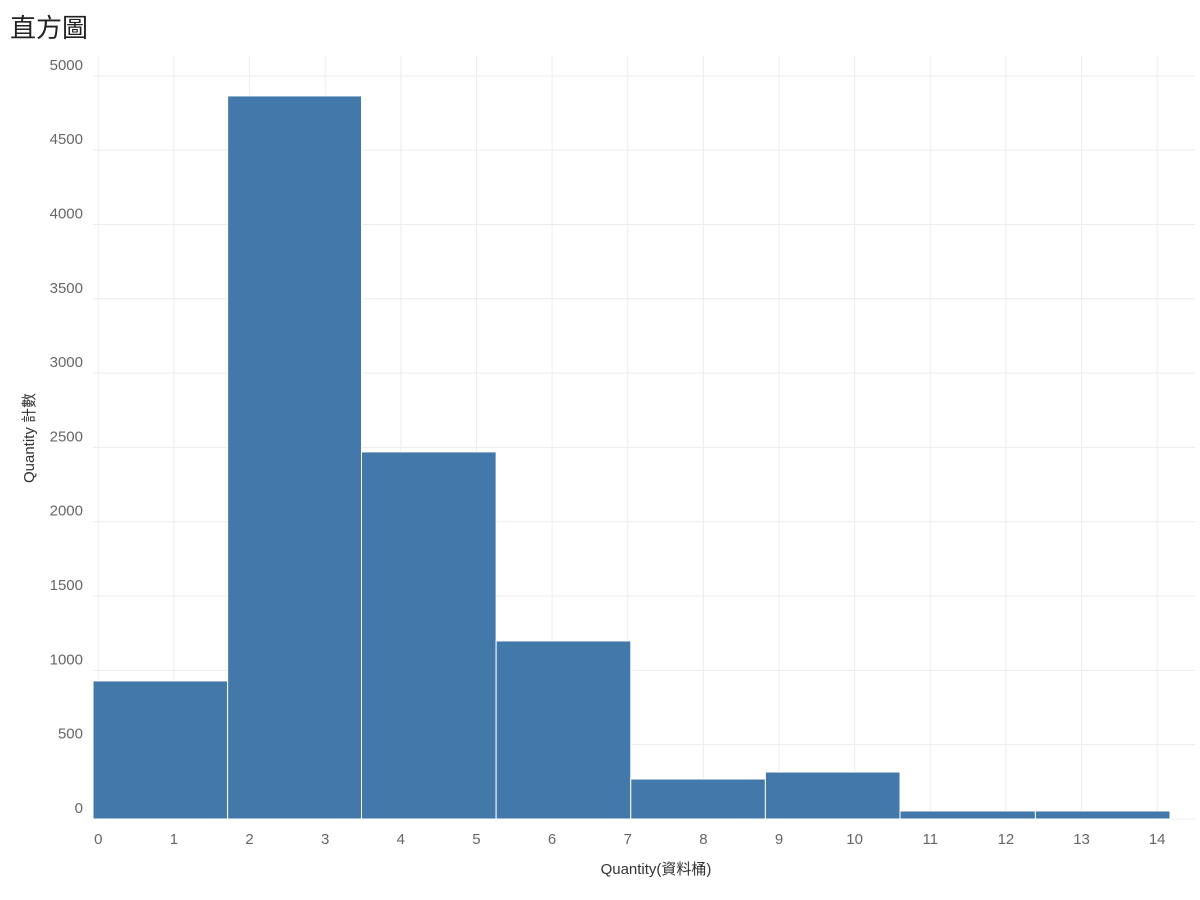  I want to click on y-tick-label: 5000, so click(66, 65).